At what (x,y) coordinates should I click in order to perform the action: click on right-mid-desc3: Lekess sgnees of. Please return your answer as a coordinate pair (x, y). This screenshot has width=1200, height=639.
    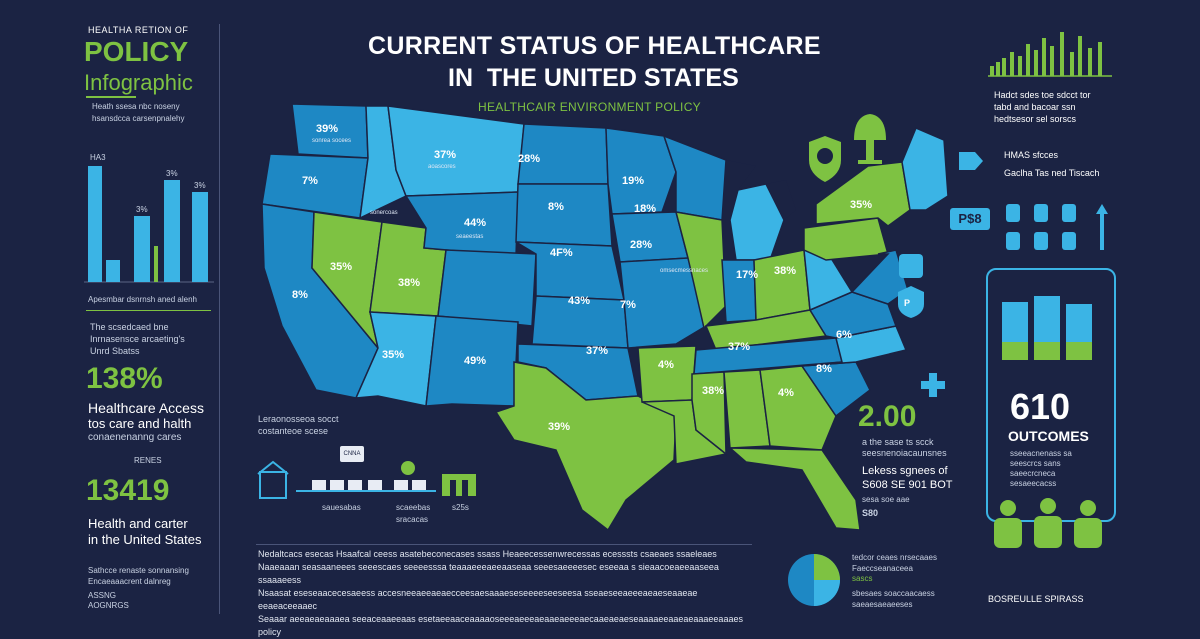
    Looking at the image, I should click on (905, 471).